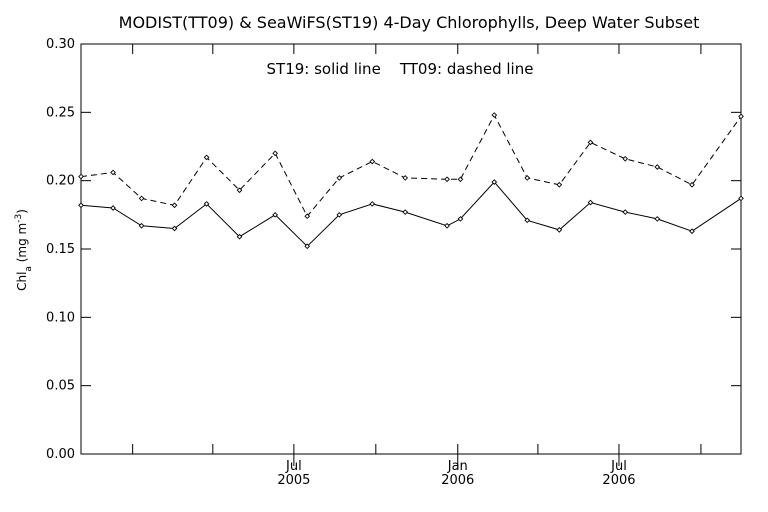 The height and width of the screenshot is (512, 768). I want to click on y-label-end: ), so click(22, 211).